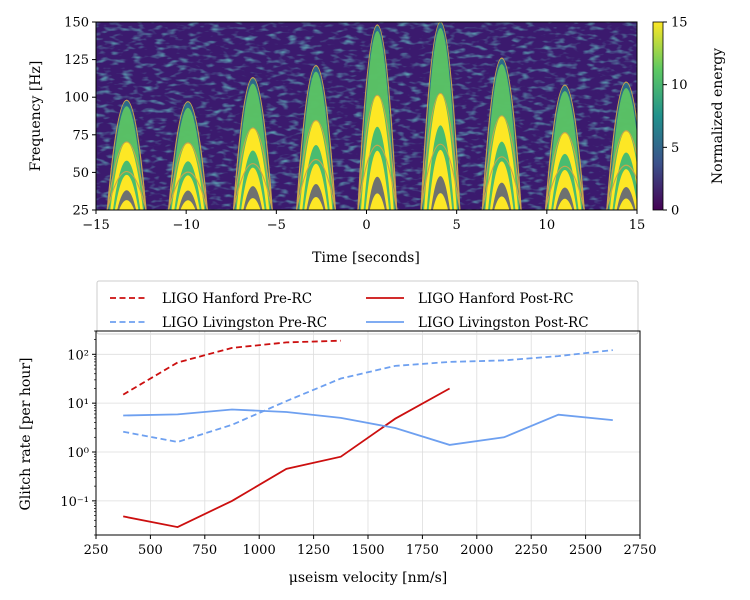 The height and width of the screenshot is (600, 750). I want to click on x-tick-label: 15, so click(637, 225).